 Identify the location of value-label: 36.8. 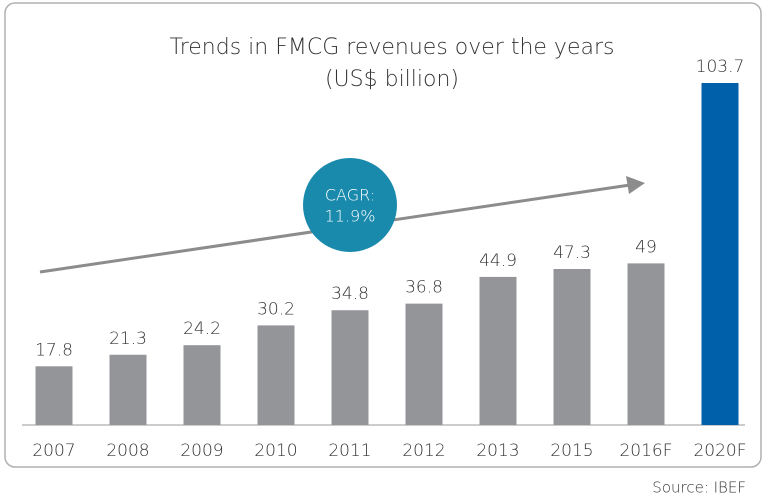
(424, 288).